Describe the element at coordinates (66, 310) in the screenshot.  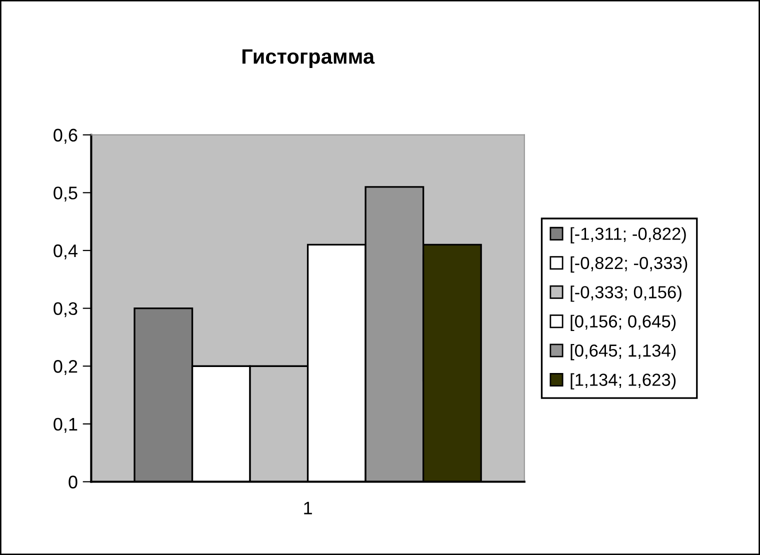
I see `y-tick-label: 0,3` at that location.